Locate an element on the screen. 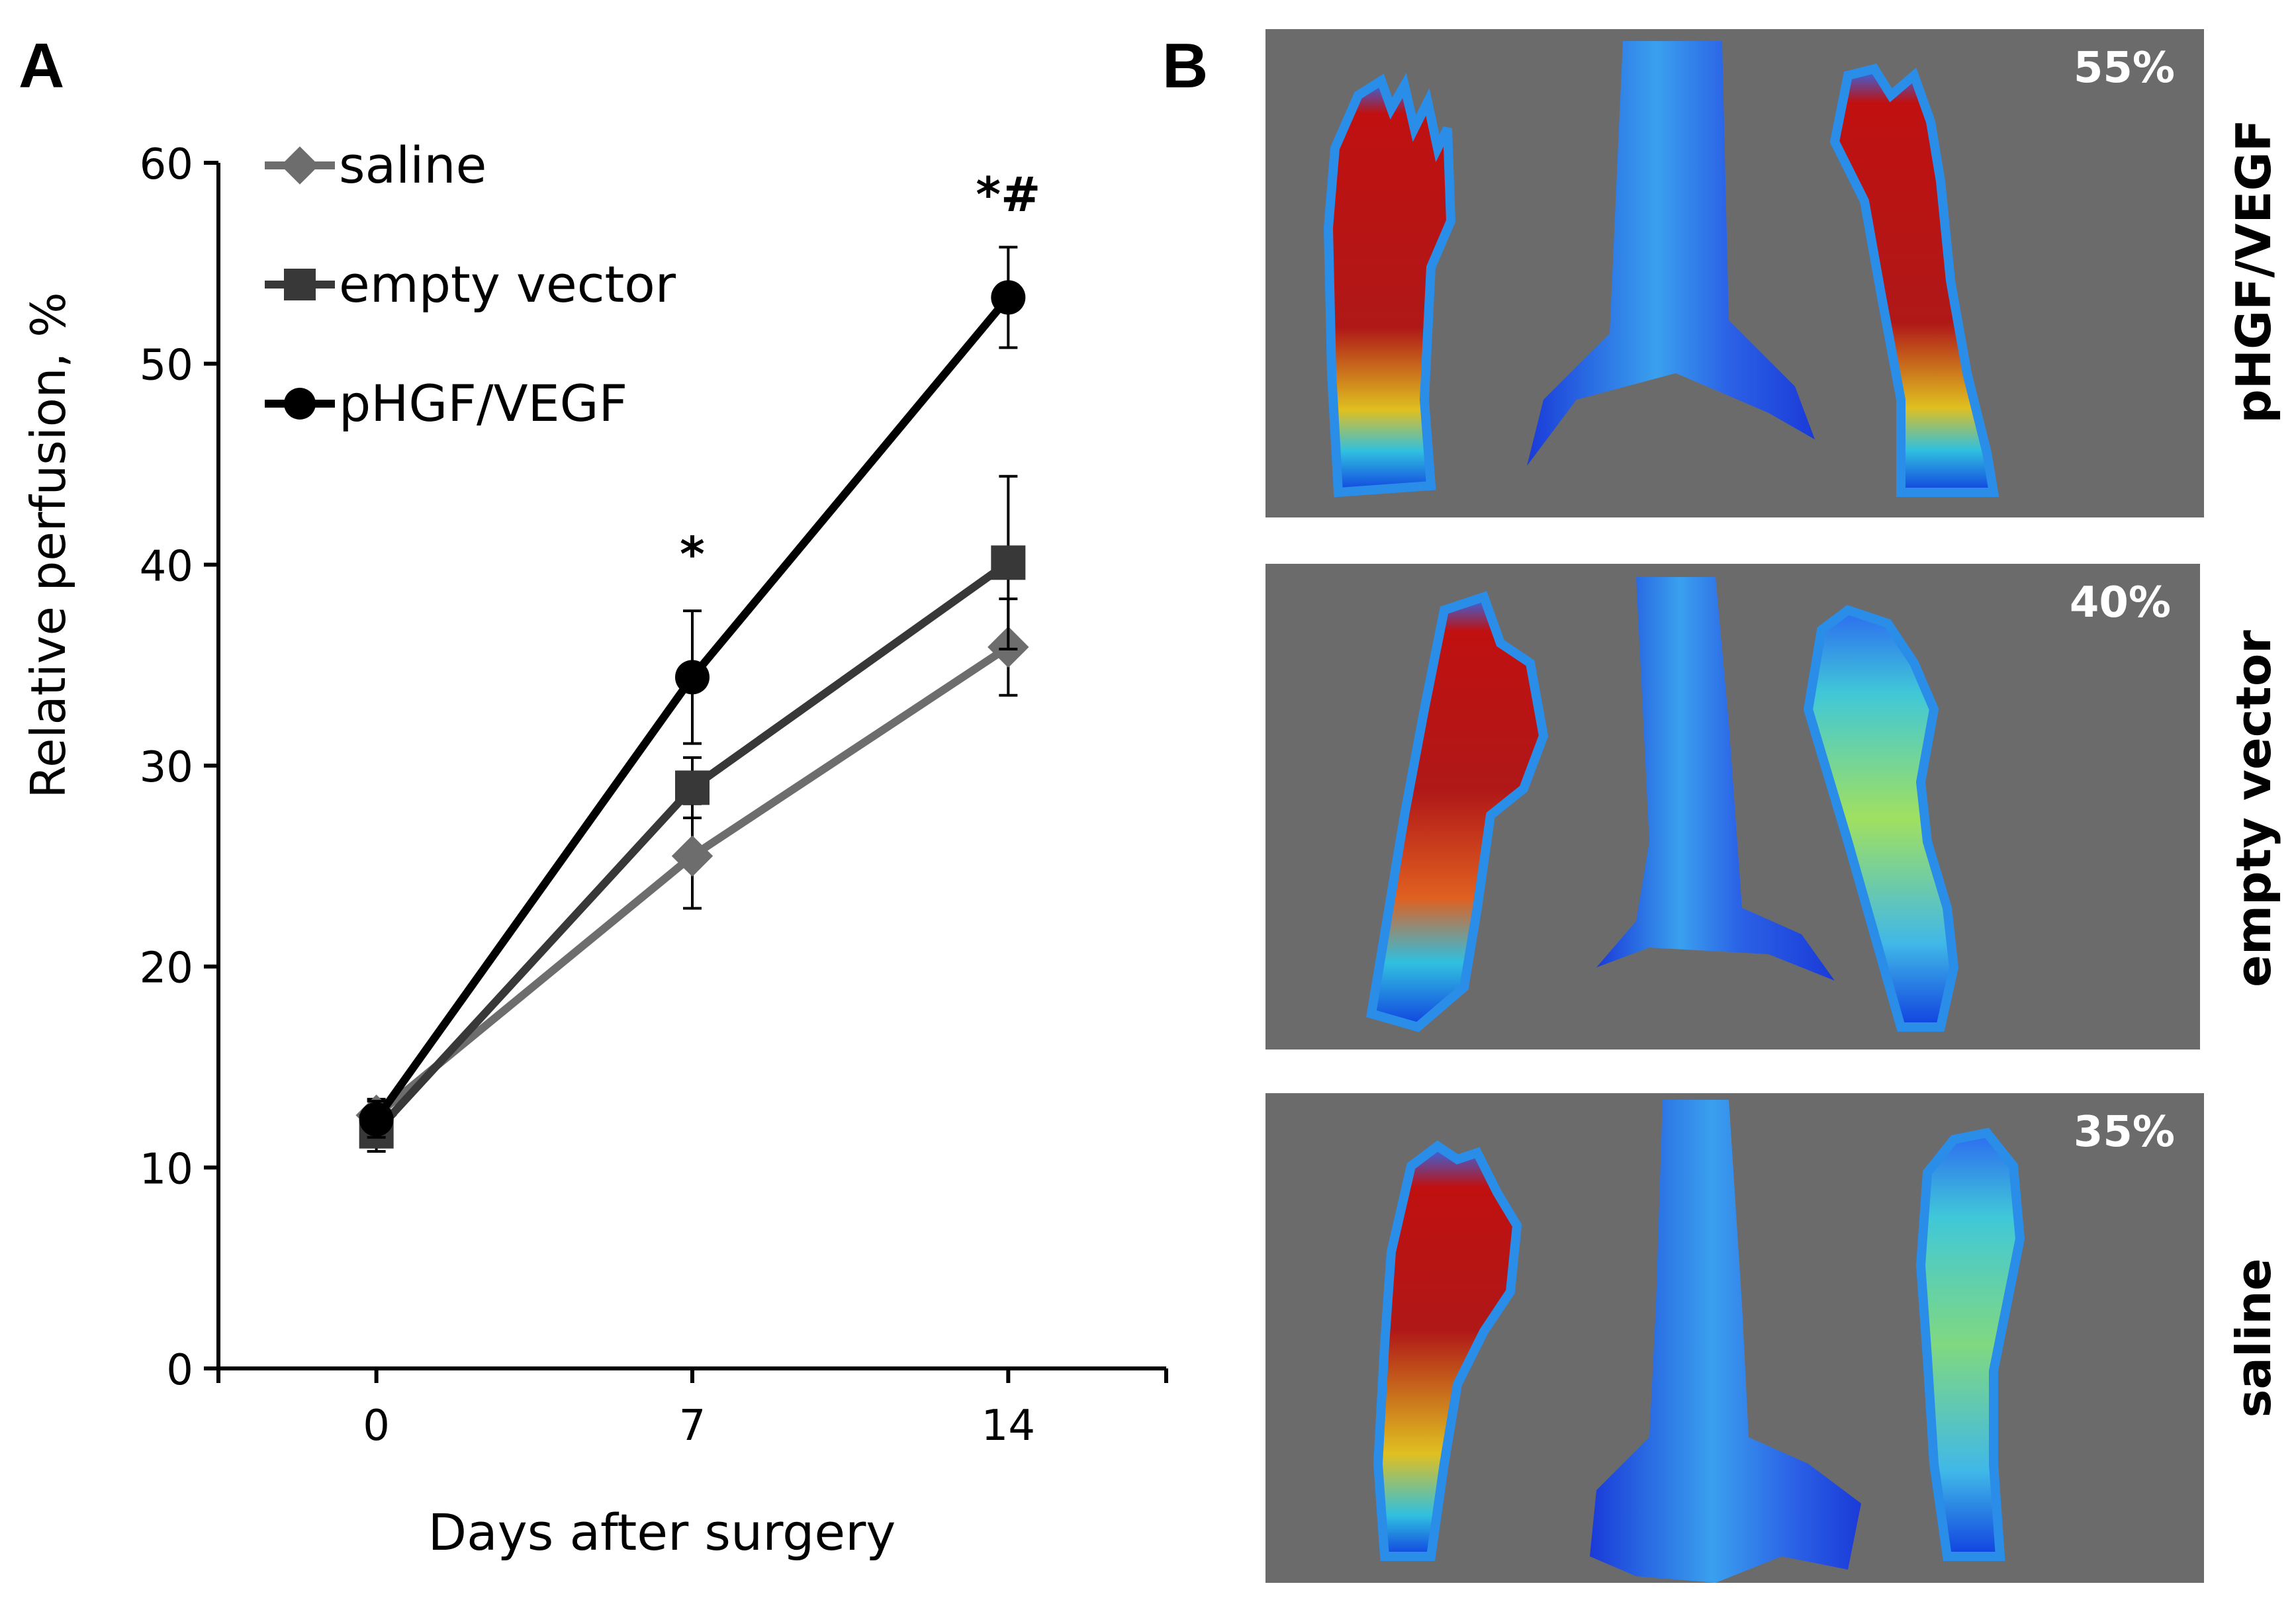 This screenshot has height=1606, width=2296. y-tick-label: 0 is located at coordinates (179, 1370).